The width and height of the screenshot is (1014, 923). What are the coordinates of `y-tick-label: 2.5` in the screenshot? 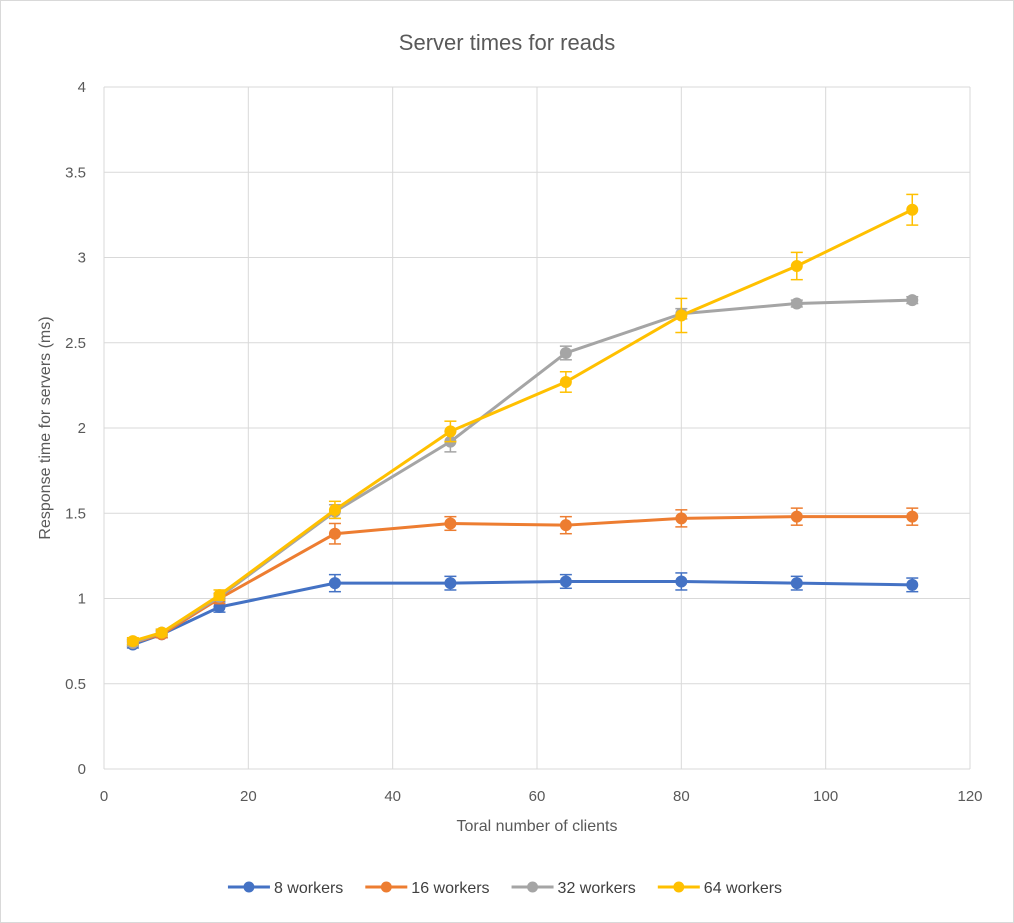 It's located at (75, 343).